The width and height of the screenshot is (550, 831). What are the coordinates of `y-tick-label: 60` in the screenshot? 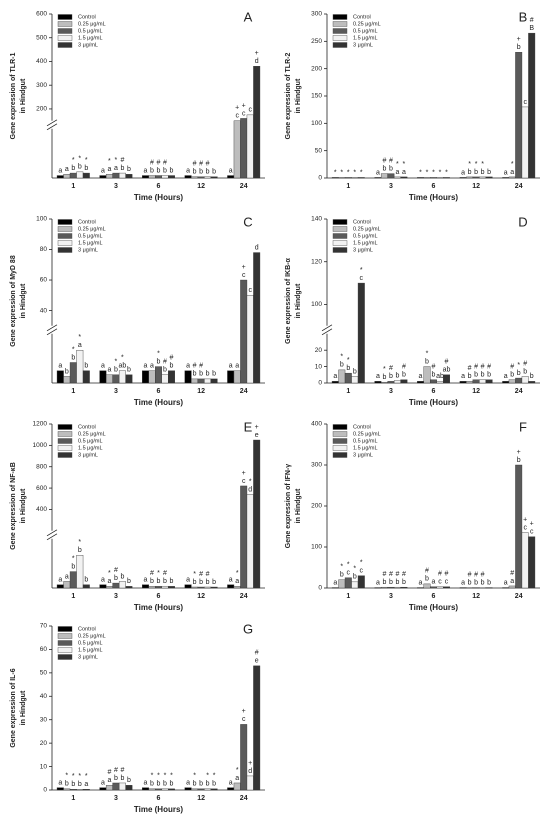 It's located at (44, 649).